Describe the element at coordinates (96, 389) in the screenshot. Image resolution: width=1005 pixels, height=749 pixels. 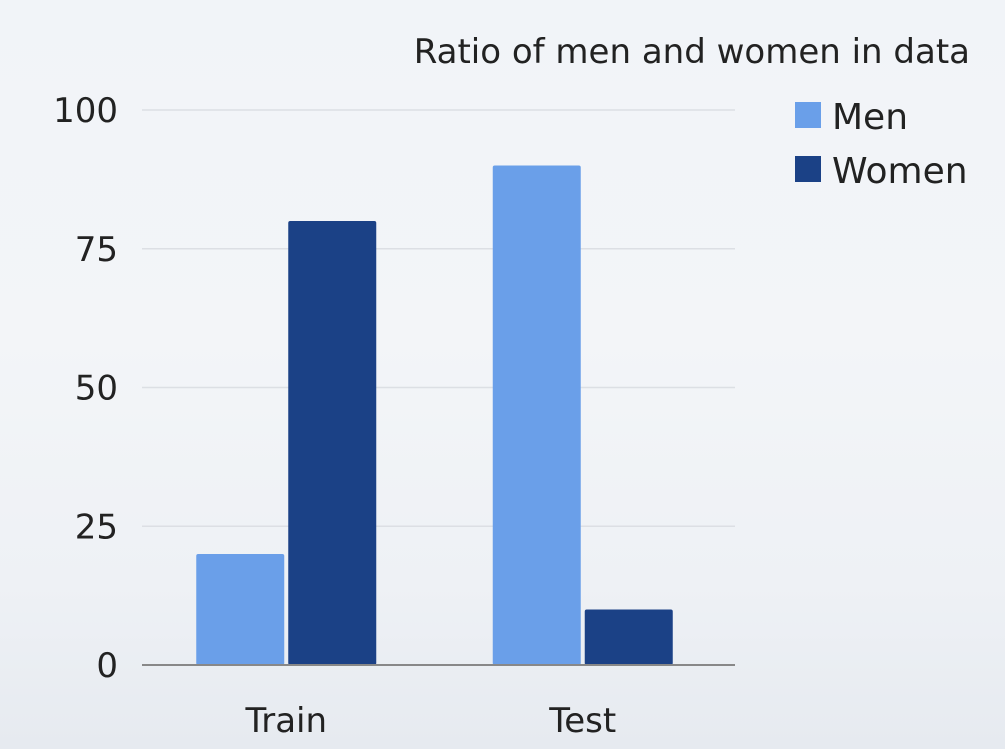
I see `y-tick-label: 50` at that location.